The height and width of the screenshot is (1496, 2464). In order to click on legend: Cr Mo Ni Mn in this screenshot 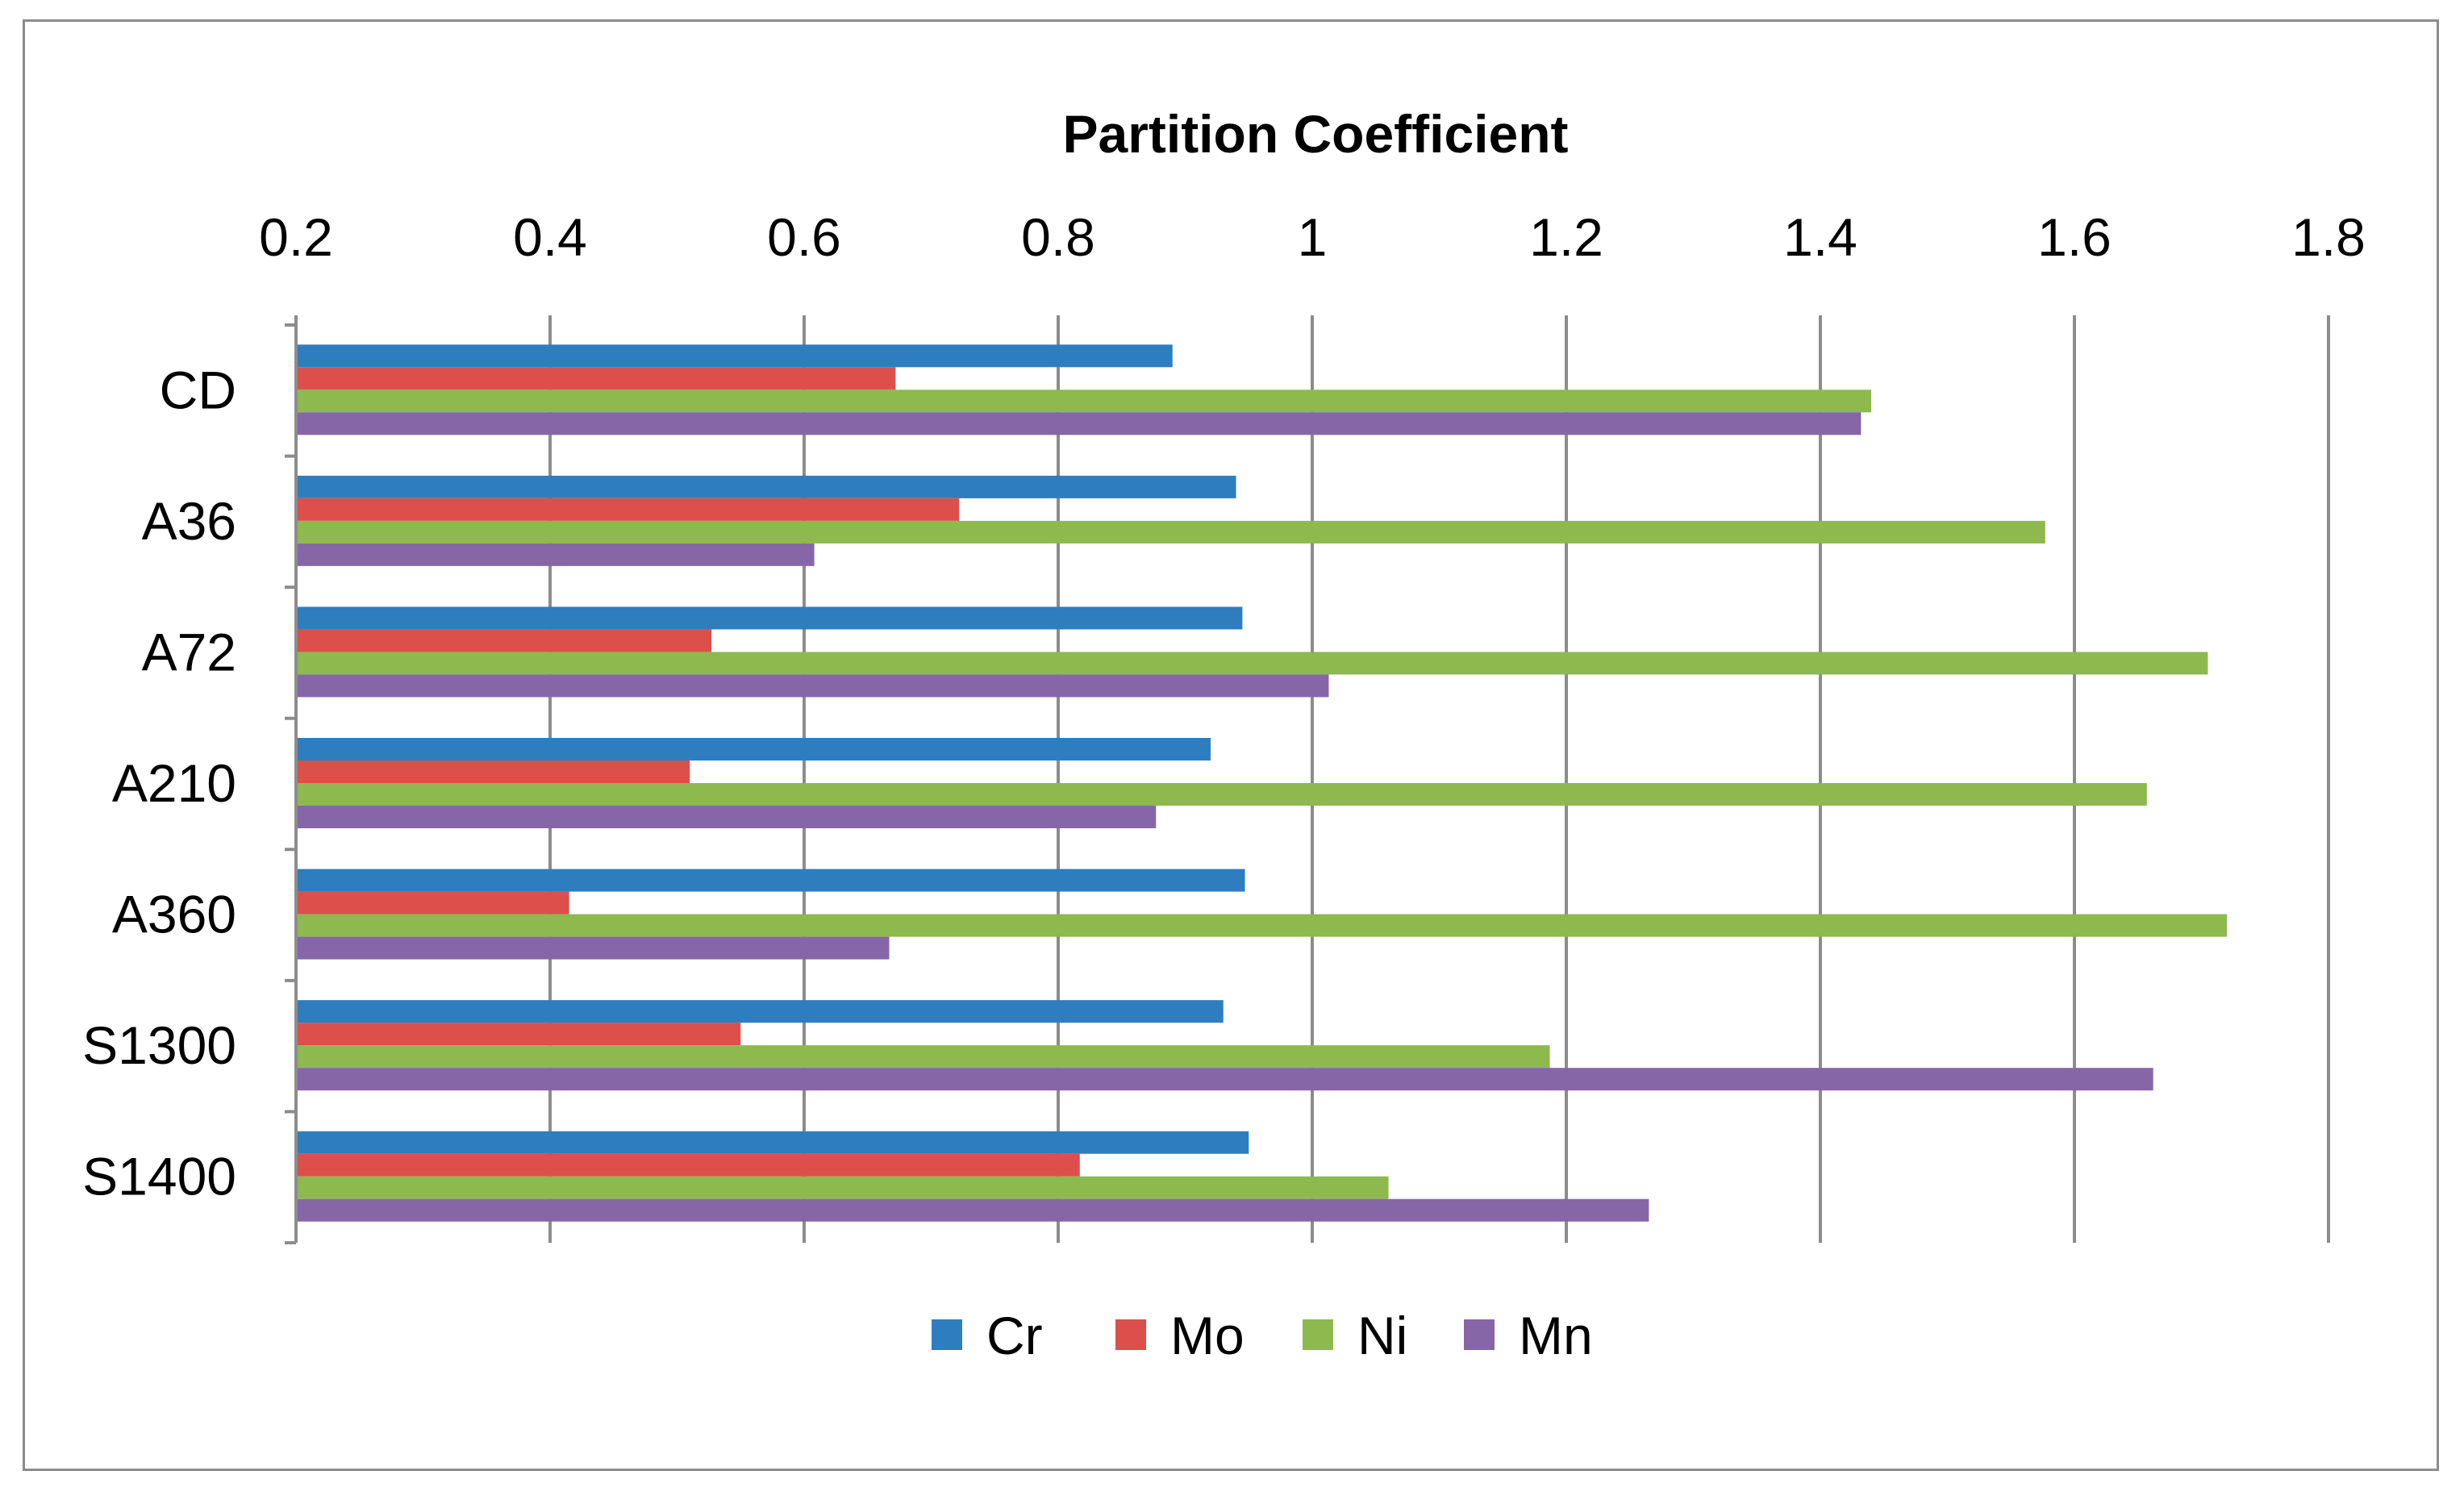, I will do `click(1262, 1335)`.